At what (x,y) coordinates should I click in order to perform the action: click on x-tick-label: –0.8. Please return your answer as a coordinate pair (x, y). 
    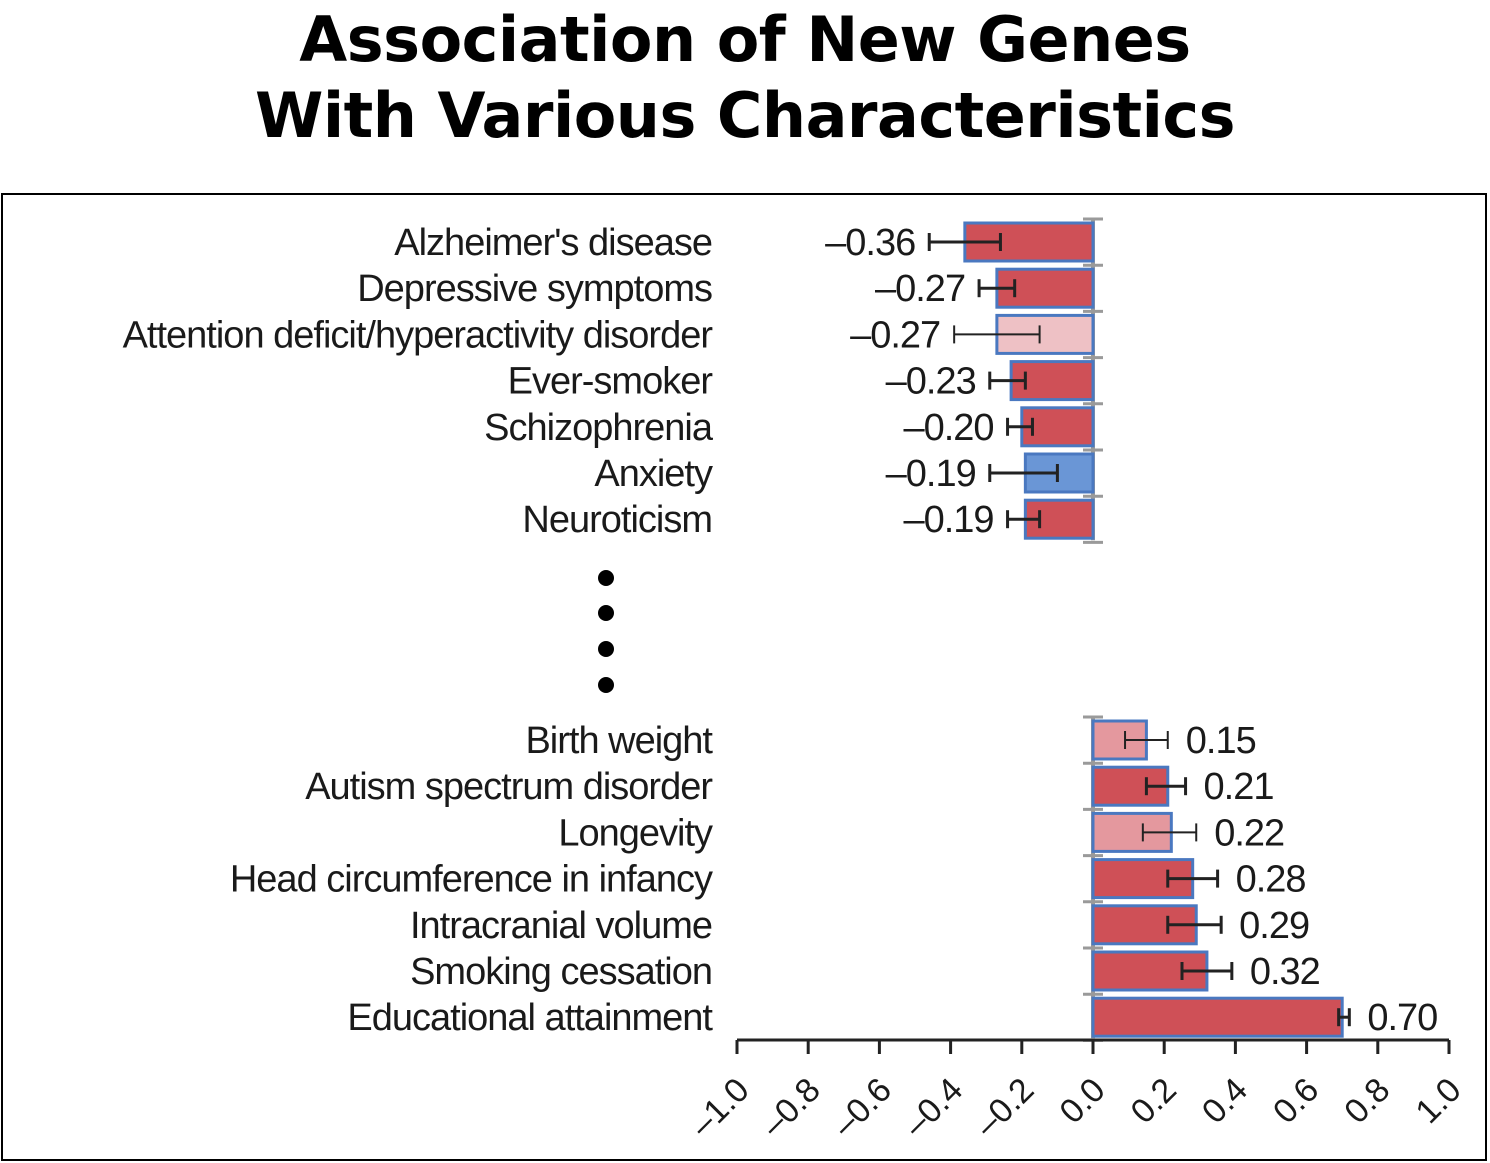
    Looking at the image, I should click on (791, 1108).